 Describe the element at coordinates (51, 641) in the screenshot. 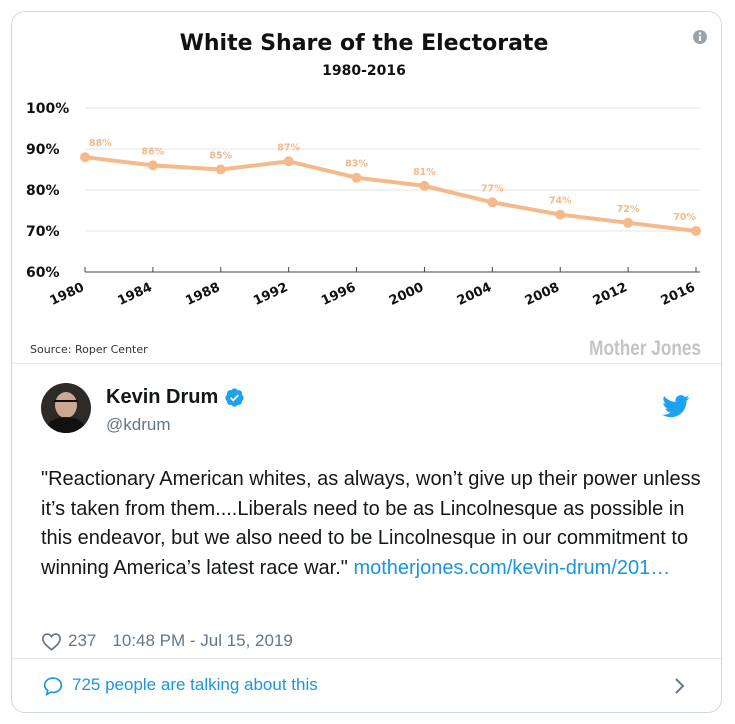

I see `heart-icon` at that location.